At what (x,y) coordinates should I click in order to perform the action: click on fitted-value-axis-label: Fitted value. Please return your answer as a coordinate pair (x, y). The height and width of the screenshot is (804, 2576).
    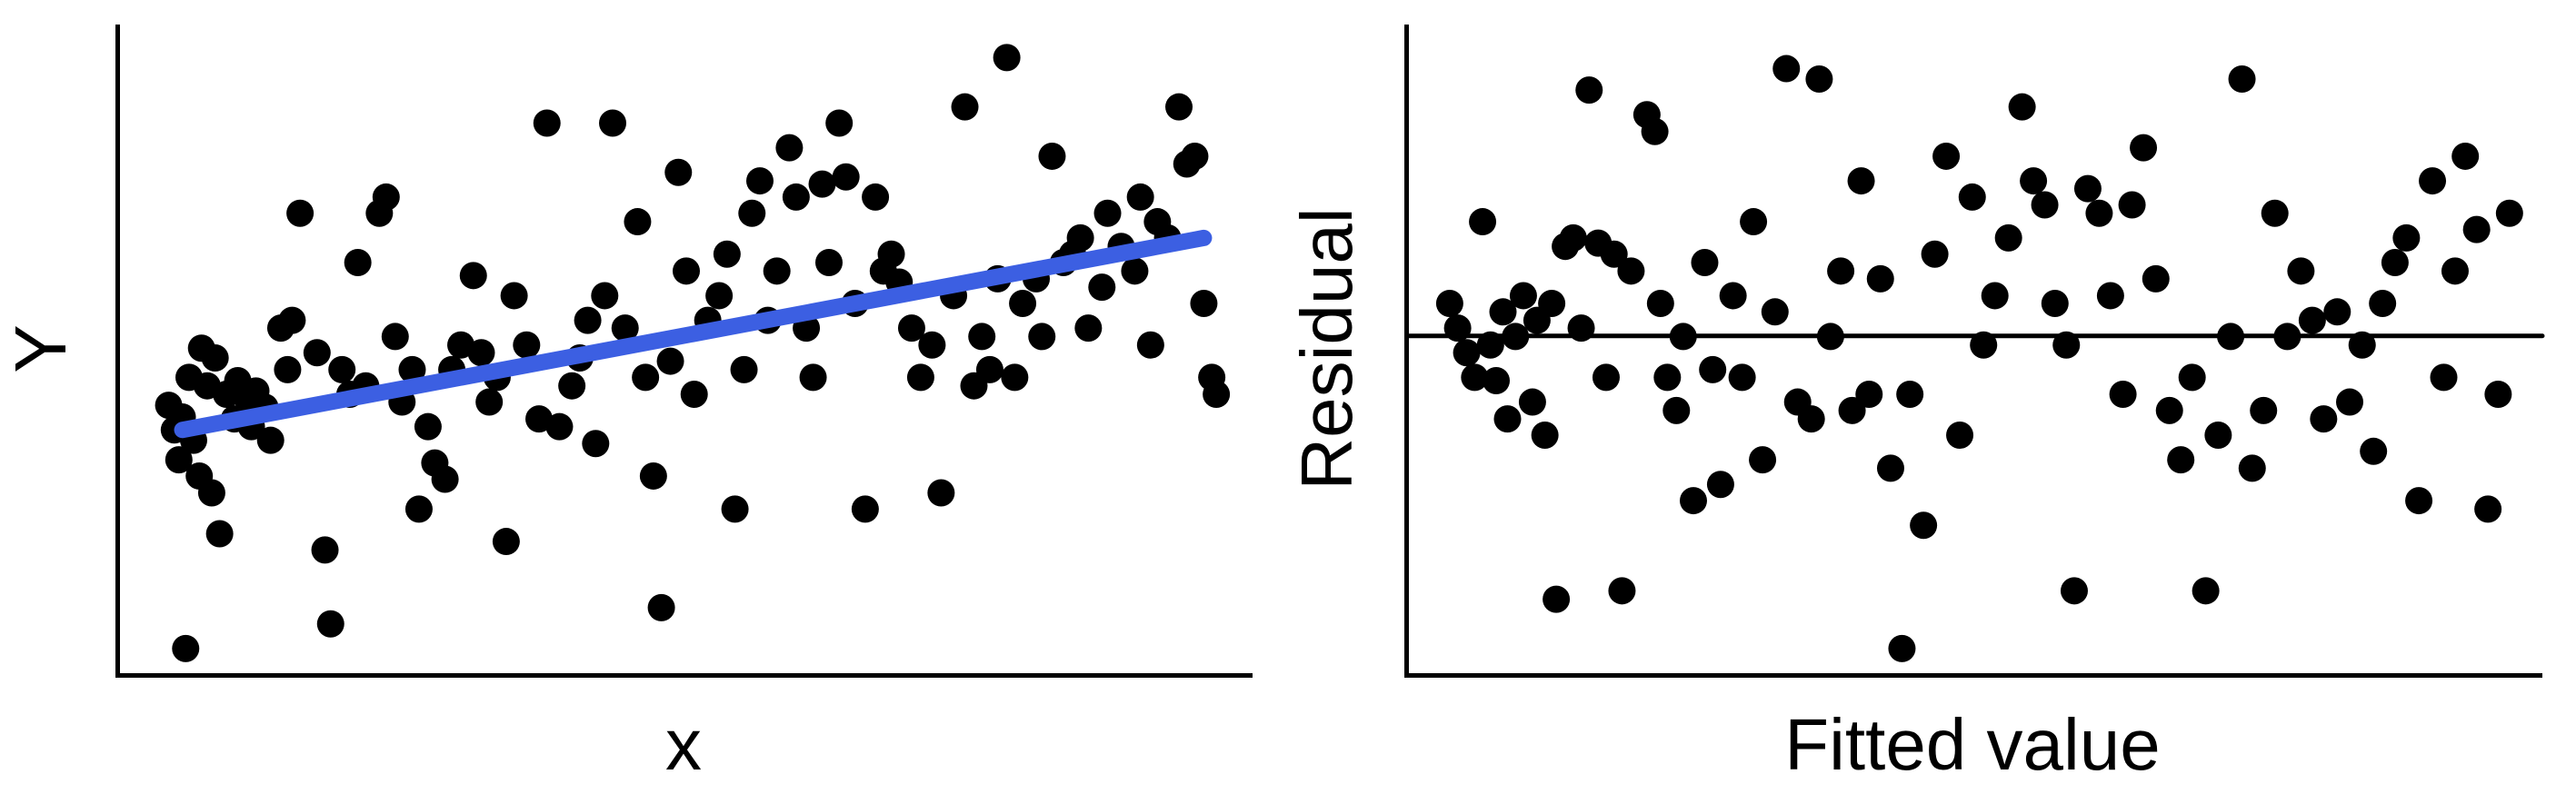
    Looking at the image, I should click on (1972, 744).